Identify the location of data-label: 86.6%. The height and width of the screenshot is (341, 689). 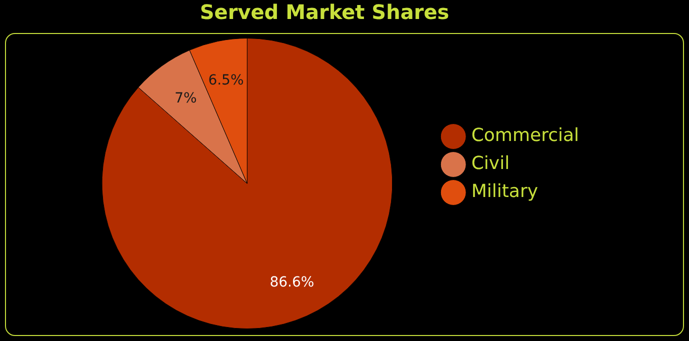
(292, 282).